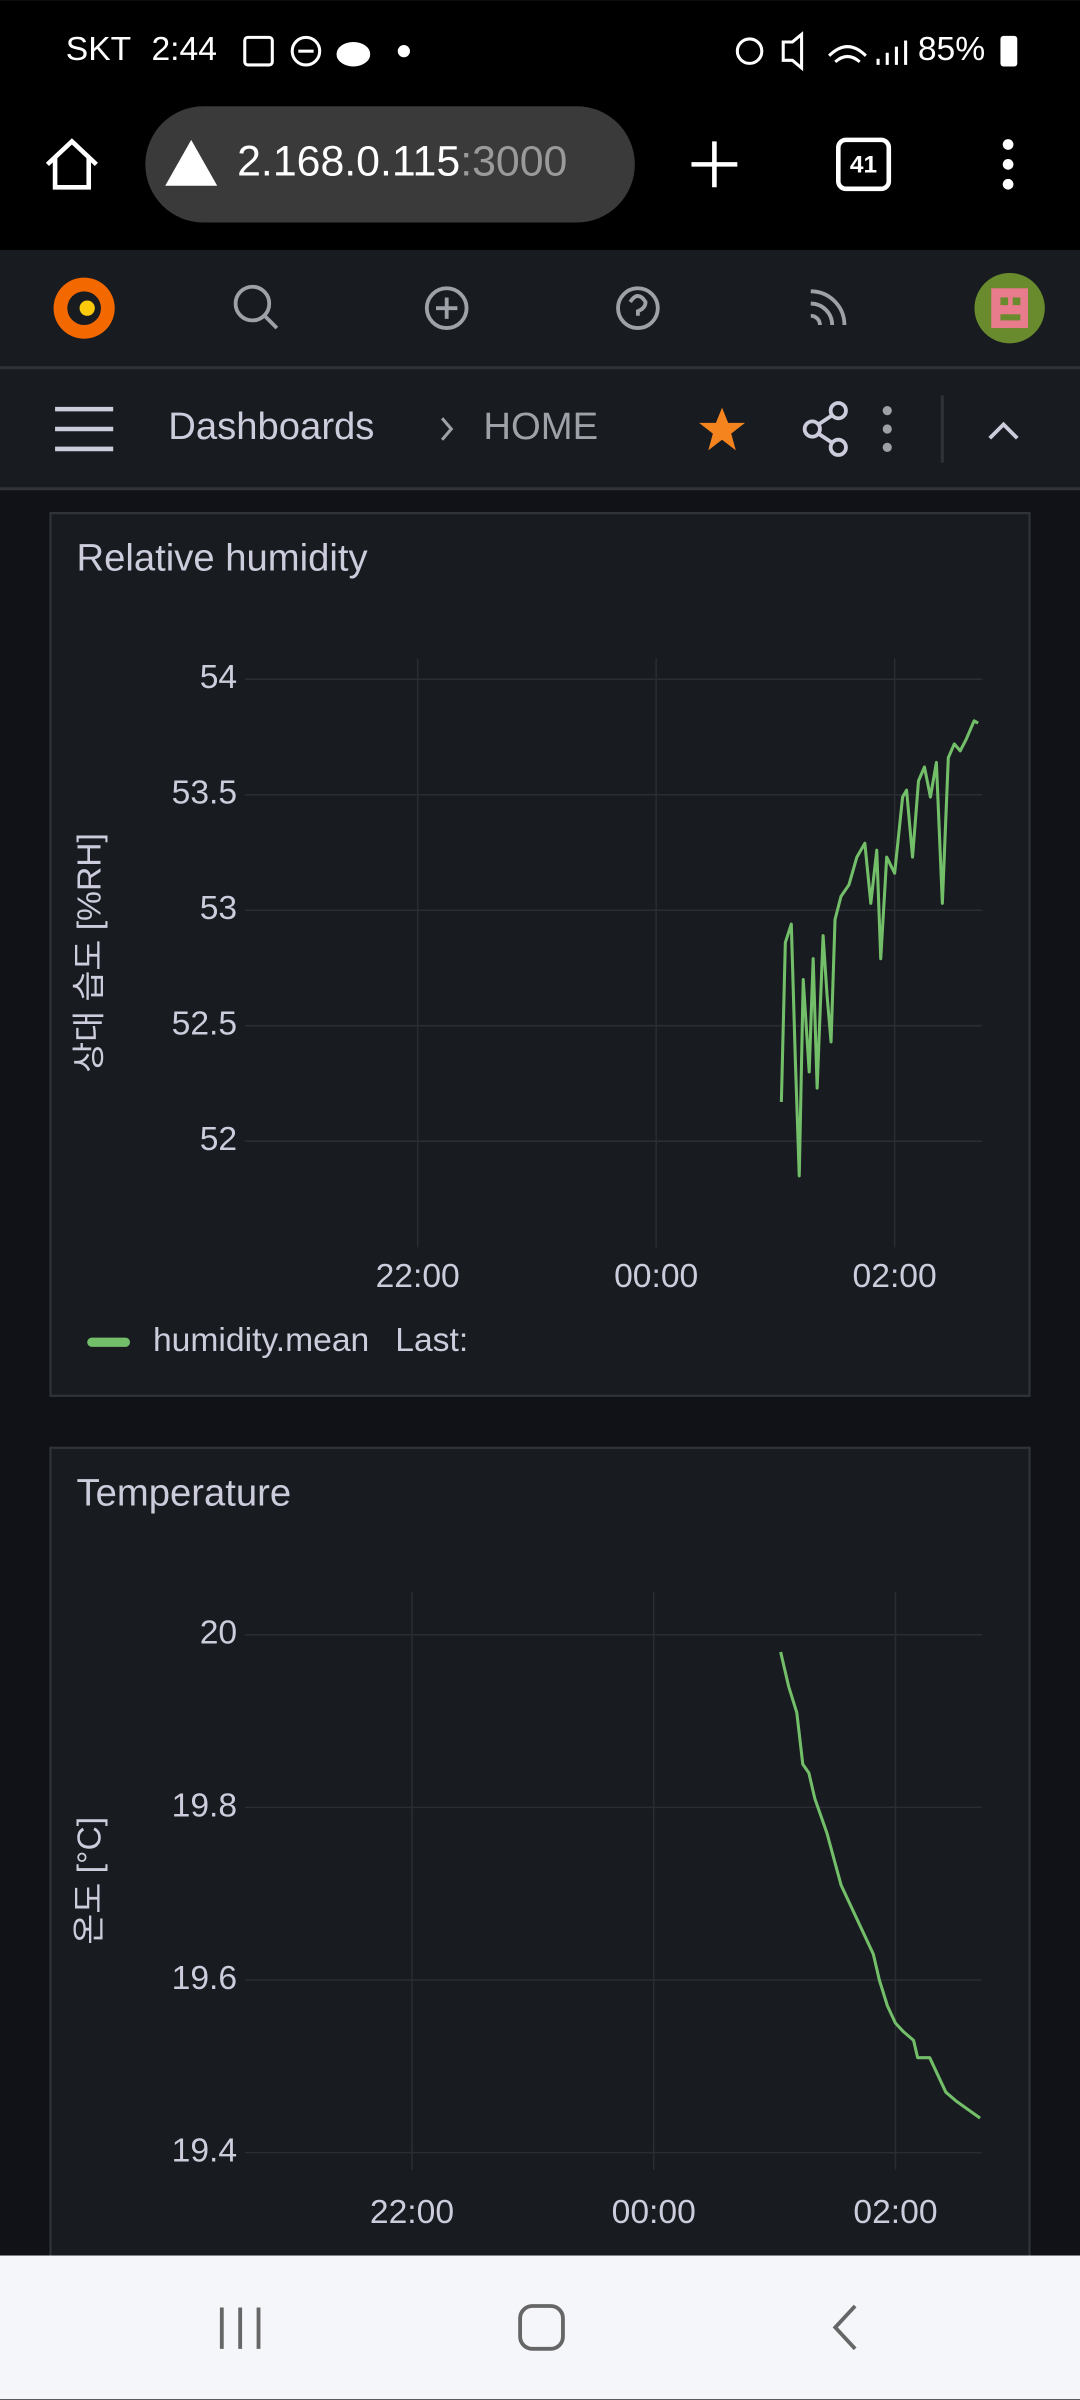 The image size is (1080, 2400). What do you see at coordinates (1009, 51) in the screenshot?
I see `battery-icon` at bounding box center [1009, 51].